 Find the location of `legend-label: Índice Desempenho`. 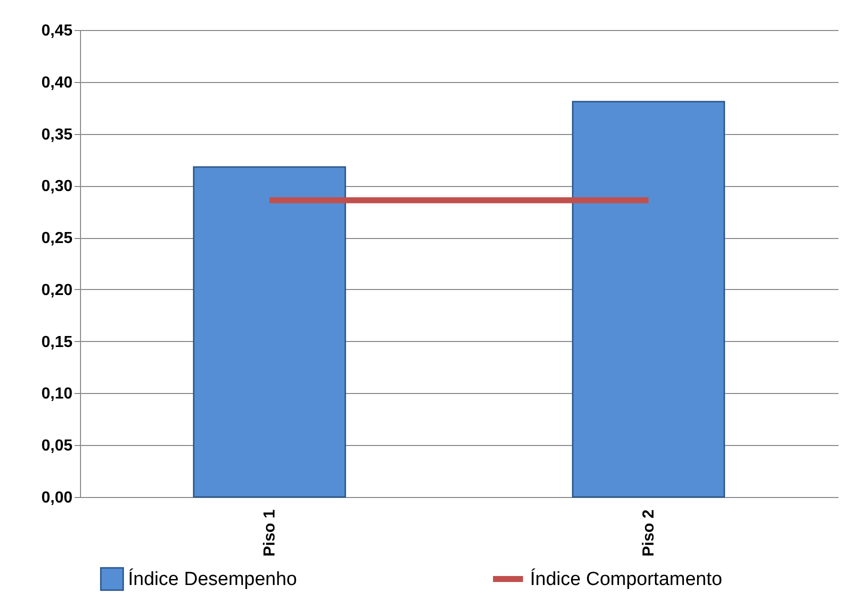

legend-label: Índice Desempenho is located at coordinates (212, 579).